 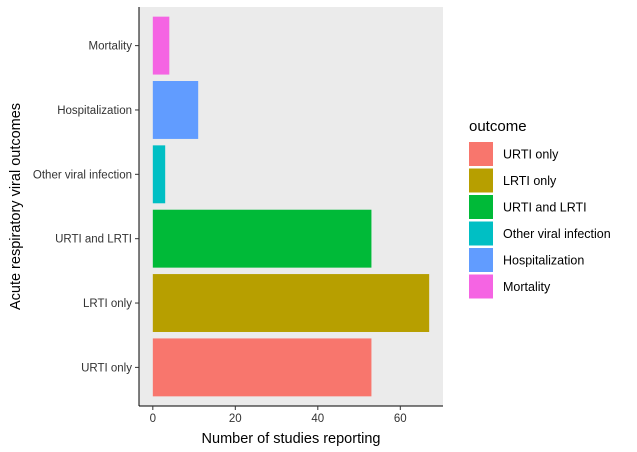 I want to click on y-tick-label: LRTI only, so click(x=107, y=304).